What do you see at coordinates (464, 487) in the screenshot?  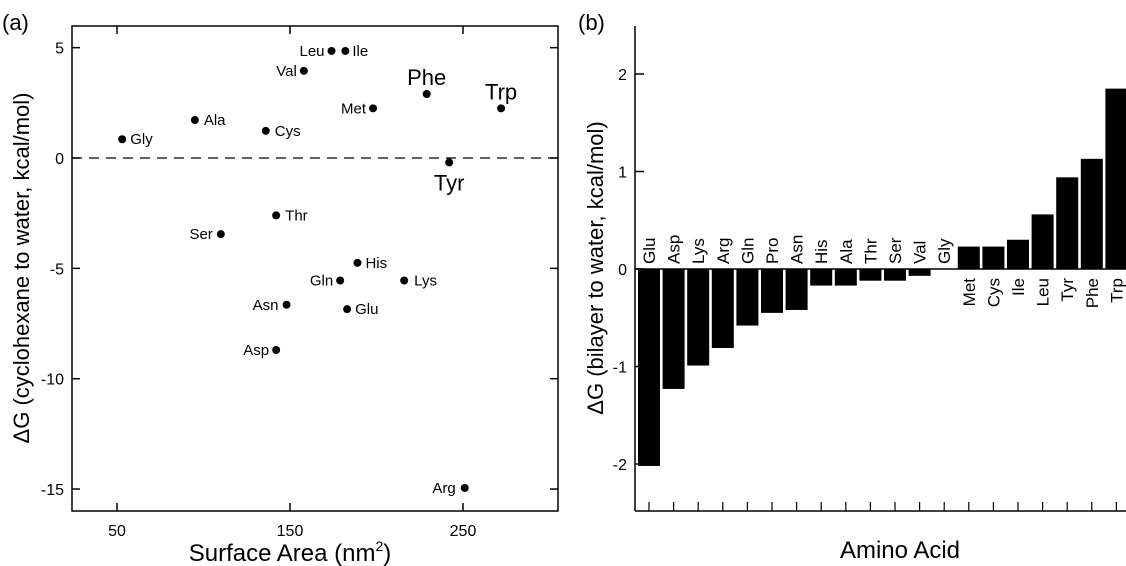 I see `data-point-arg` at bounding box center [464, 487].